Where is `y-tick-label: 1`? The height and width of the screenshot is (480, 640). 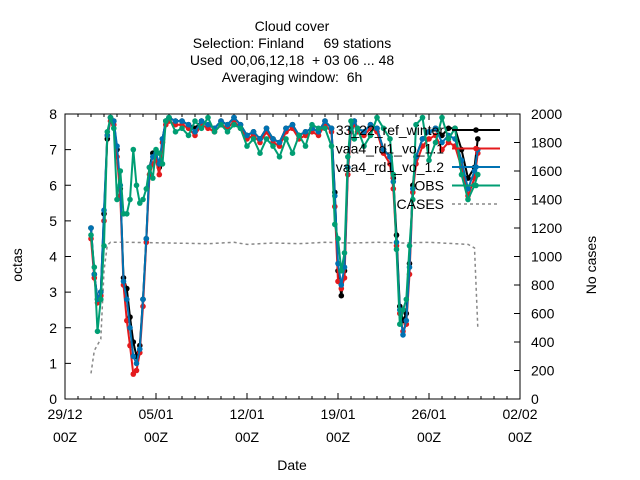 y-tick-label: 1 is located at coordinates (53, 363).